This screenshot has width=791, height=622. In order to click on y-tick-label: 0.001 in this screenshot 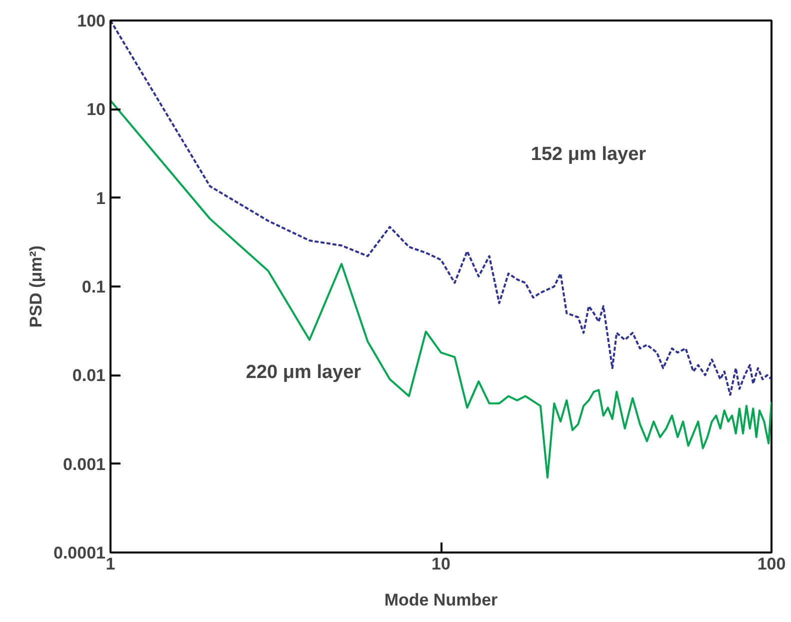, I will do `click(84, 464)`.